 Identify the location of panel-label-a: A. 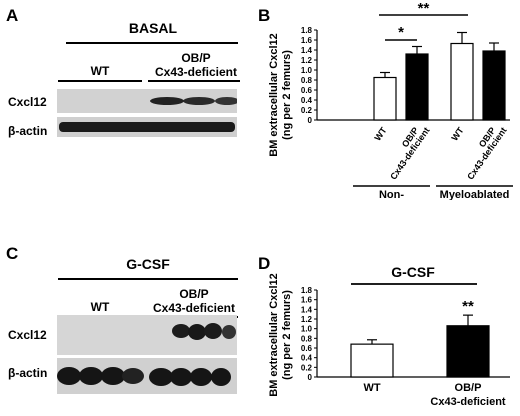
(12, 15).